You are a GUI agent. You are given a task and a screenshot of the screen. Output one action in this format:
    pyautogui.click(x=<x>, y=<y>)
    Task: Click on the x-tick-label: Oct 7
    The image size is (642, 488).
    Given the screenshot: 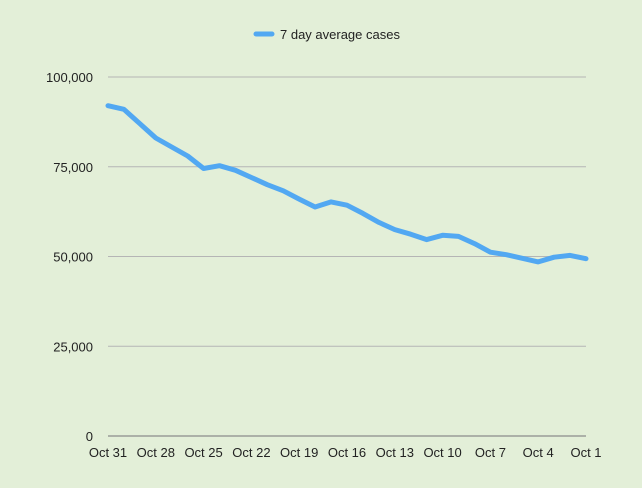 What is the action you would take?
    pyautogui.click(x=490, y=452)
    